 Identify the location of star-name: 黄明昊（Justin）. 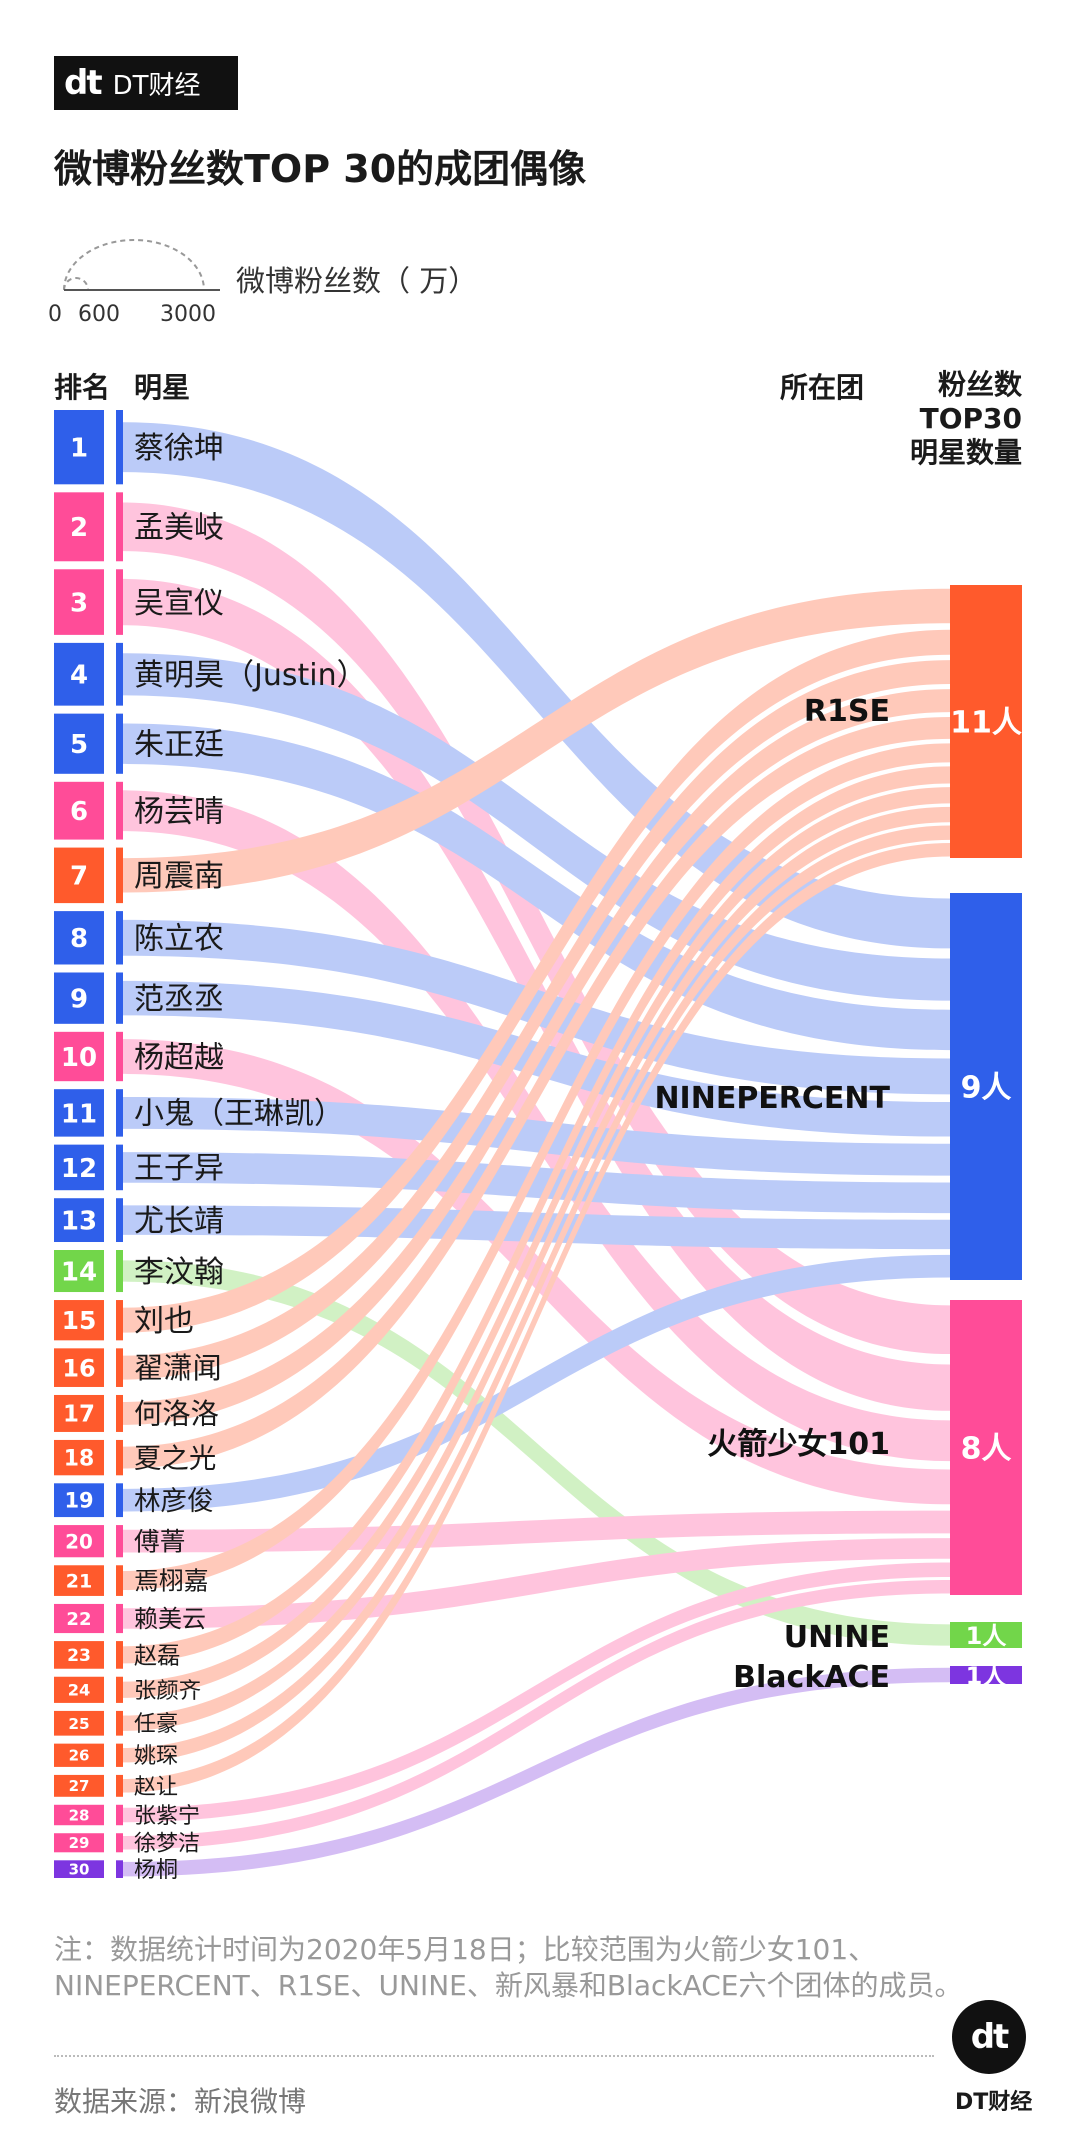
(250, 675).